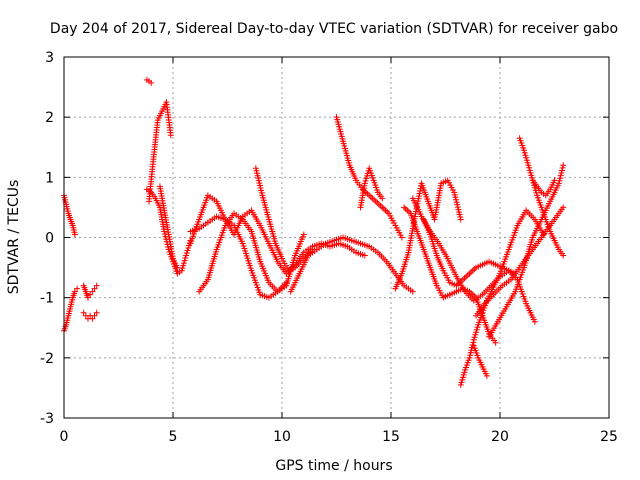 Image resolution: width=640 pixels, height=480 pixels. Describe the element at coordinates (480, 360) in the screenshot. I see `series-track-u` at that location.